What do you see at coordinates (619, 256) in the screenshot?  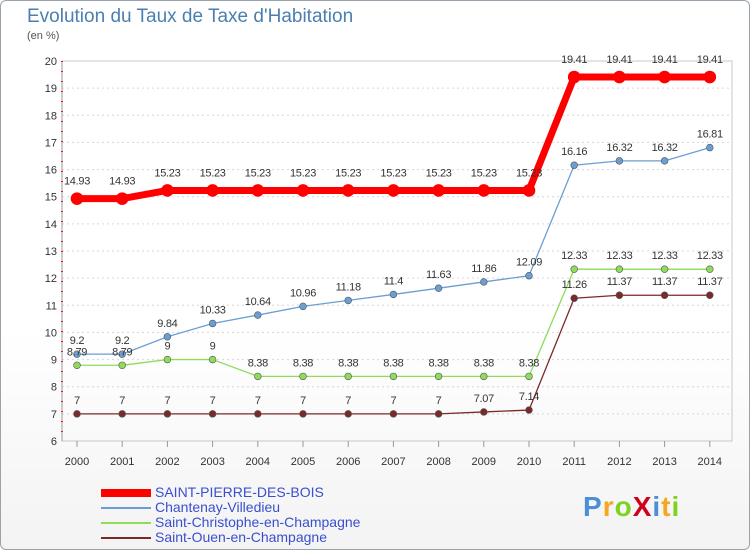 I see `data-label: 12.33` at bounding box center [619, 256].